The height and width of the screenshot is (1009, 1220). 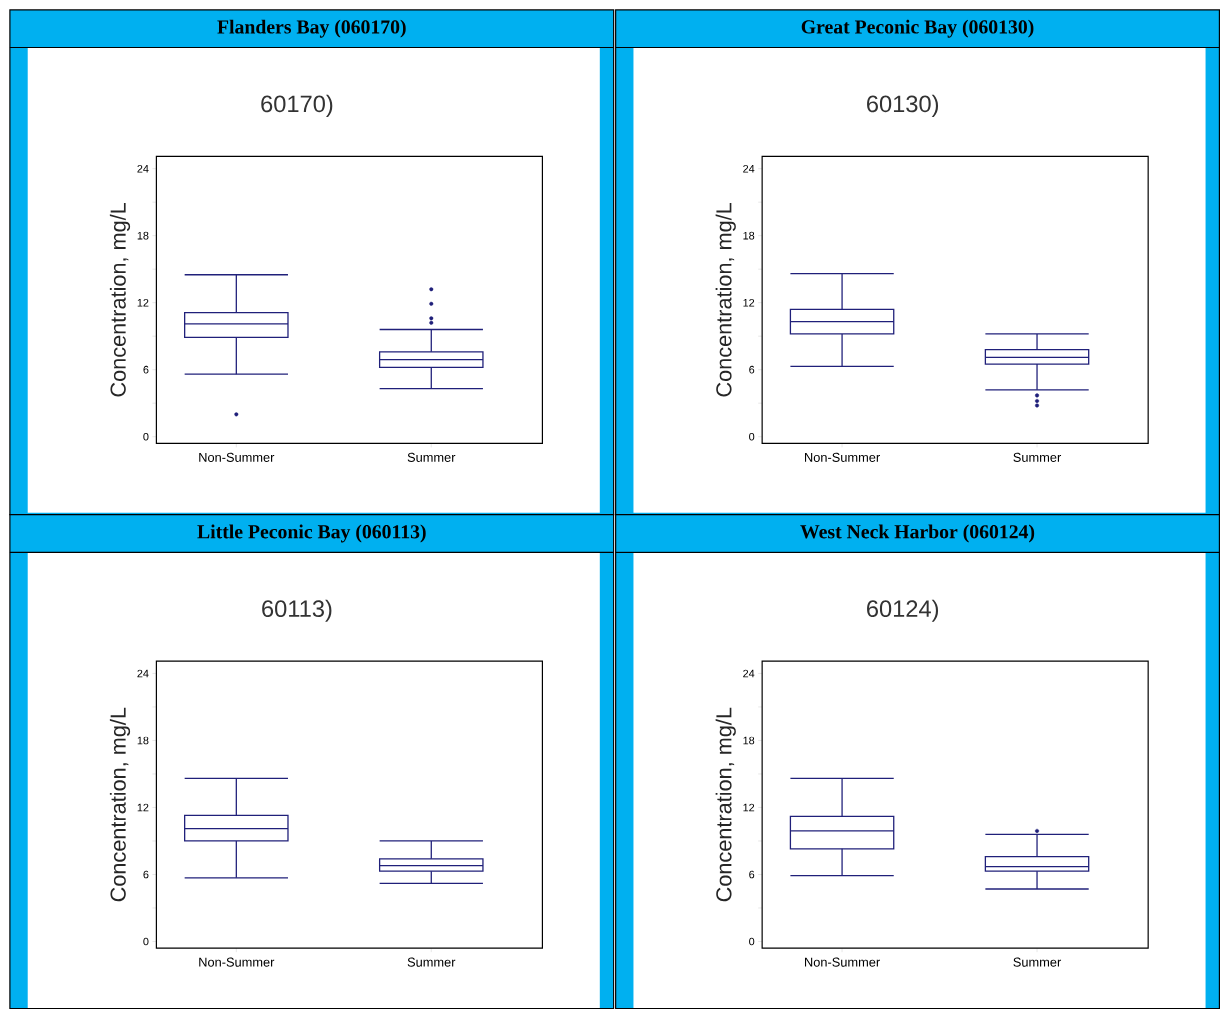 What do you see at coordinates (311, 28) in the screenshot?
I see `chart-title: Flanders Bay (060170)` at bounding box center [311, 28].